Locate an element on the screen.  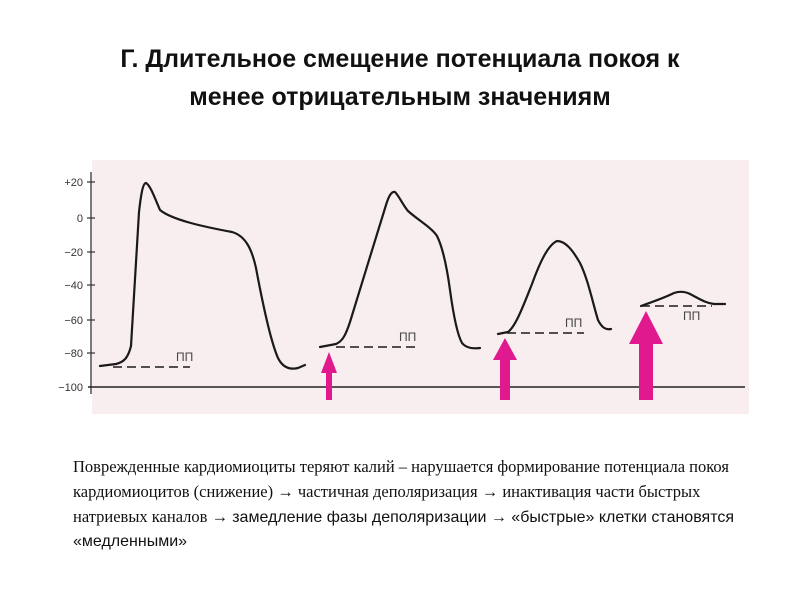
title-line-2: менее отрицательным значениям is located at coordinates (400, 97).